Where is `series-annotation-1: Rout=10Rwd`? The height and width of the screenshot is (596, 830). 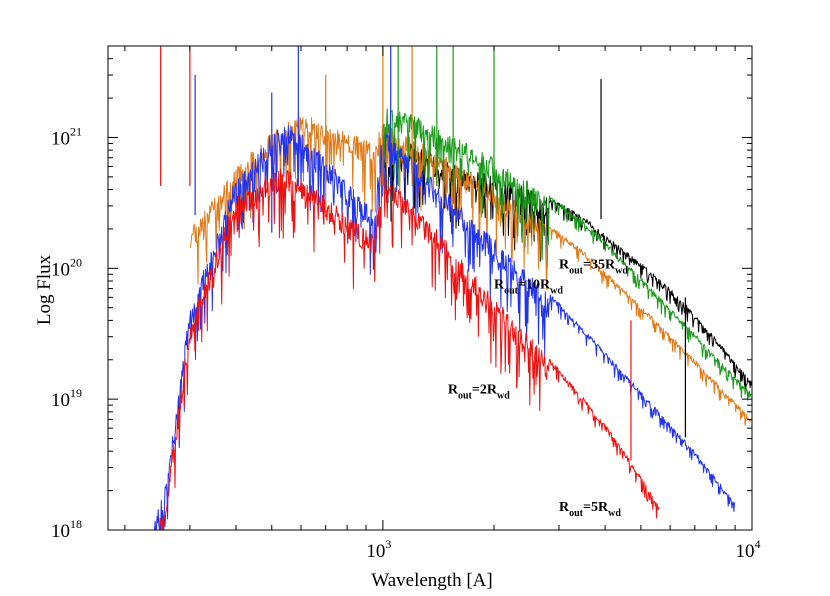 series-annotation-1: Rout=10Rwd is located at coordinates (528, 287).